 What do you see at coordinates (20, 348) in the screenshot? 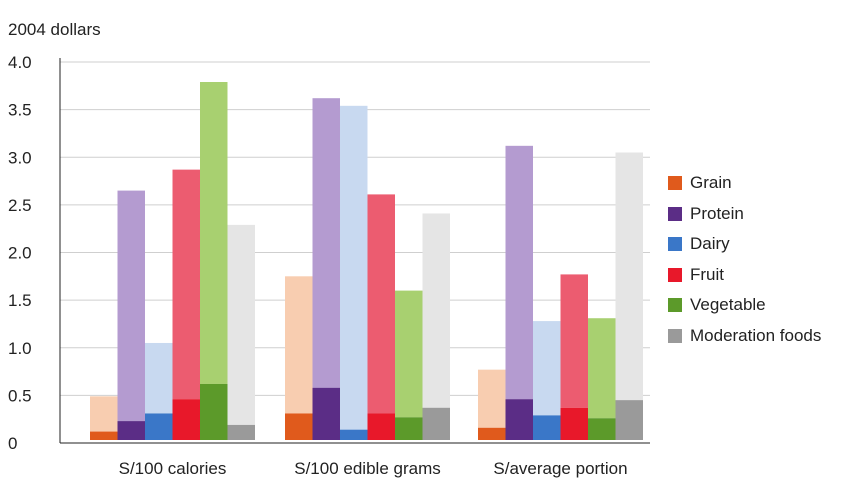
I see `y-tick-label: 1.0` at bounding box center [20, 348].